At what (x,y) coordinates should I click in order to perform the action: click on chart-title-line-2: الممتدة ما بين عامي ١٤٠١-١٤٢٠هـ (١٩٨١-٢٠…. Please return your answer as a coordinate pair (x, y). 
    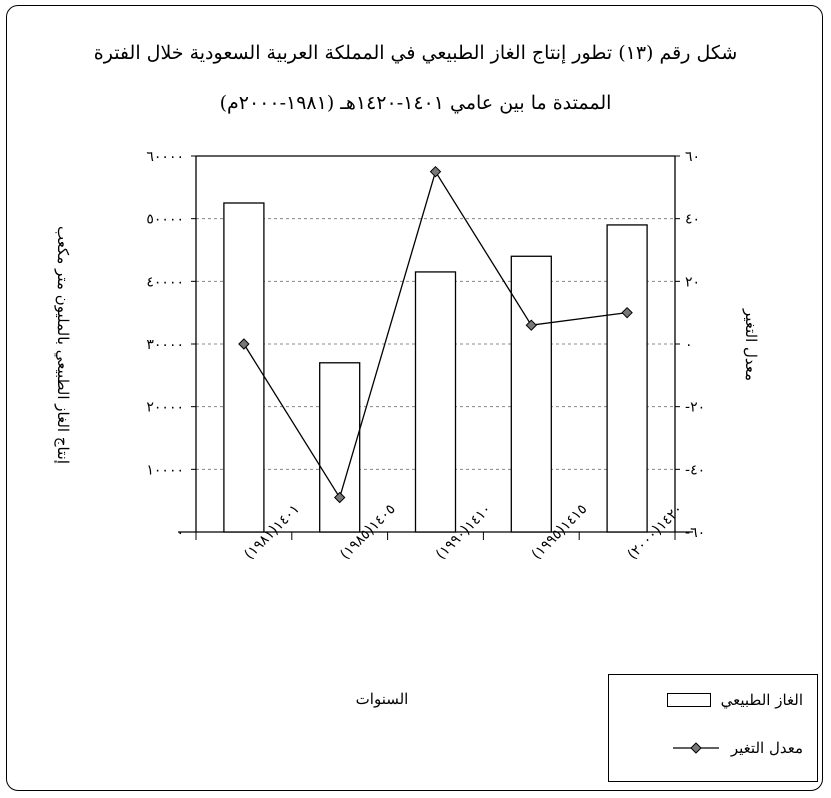
    Looking at the image, I should click on (415, 103).